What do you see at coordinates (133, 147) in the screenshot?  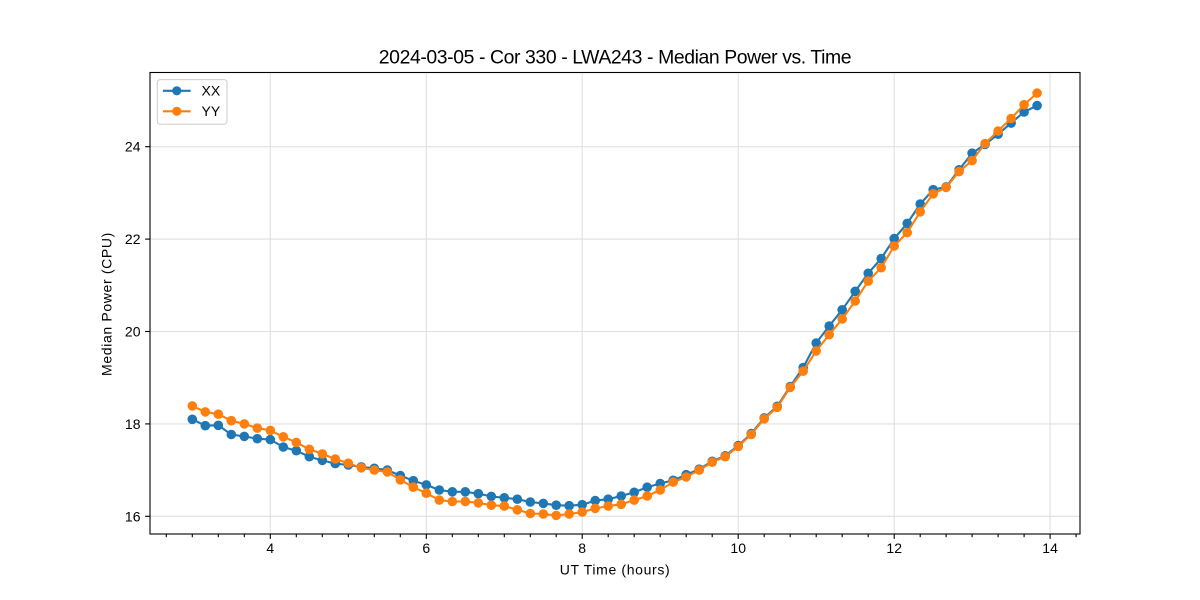 I see `svg-text: 24` at bounding box center [133, 147].